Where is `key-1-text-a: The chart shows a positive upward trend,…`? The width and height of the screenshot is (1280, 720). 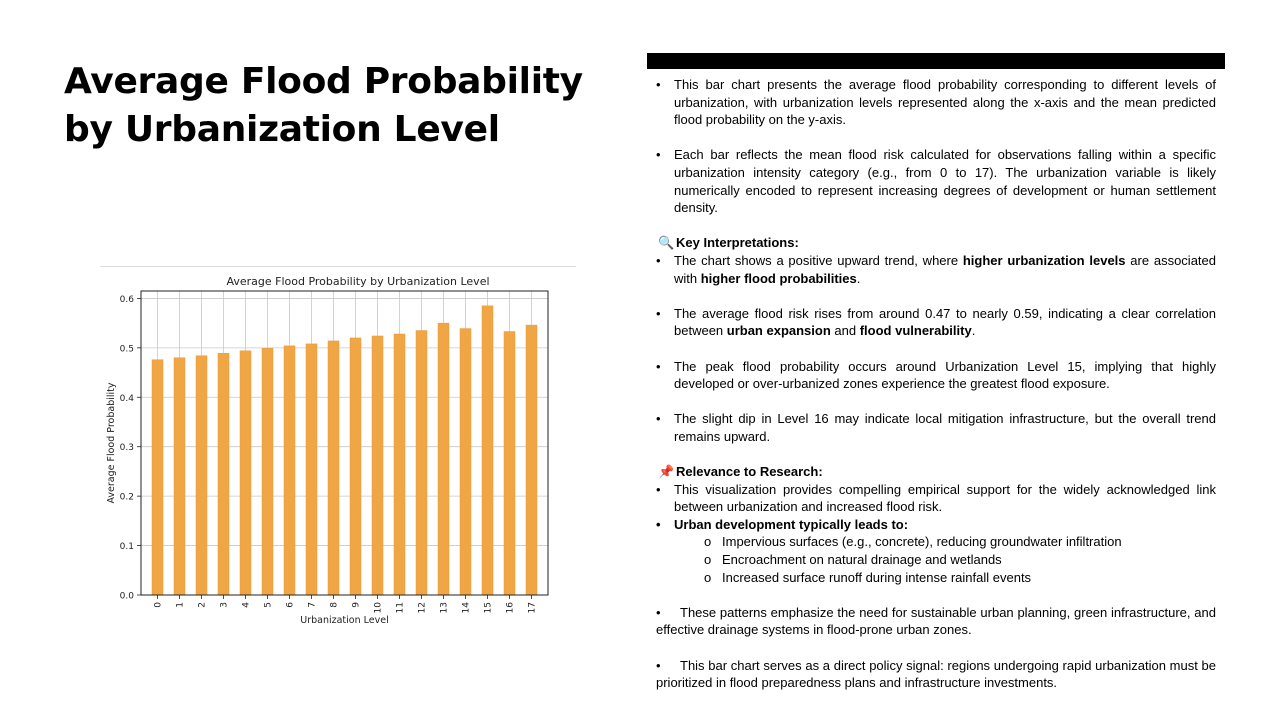 key-1-text-a: The chart shows a positive upward trend,… is located at coordinates (818, 260).